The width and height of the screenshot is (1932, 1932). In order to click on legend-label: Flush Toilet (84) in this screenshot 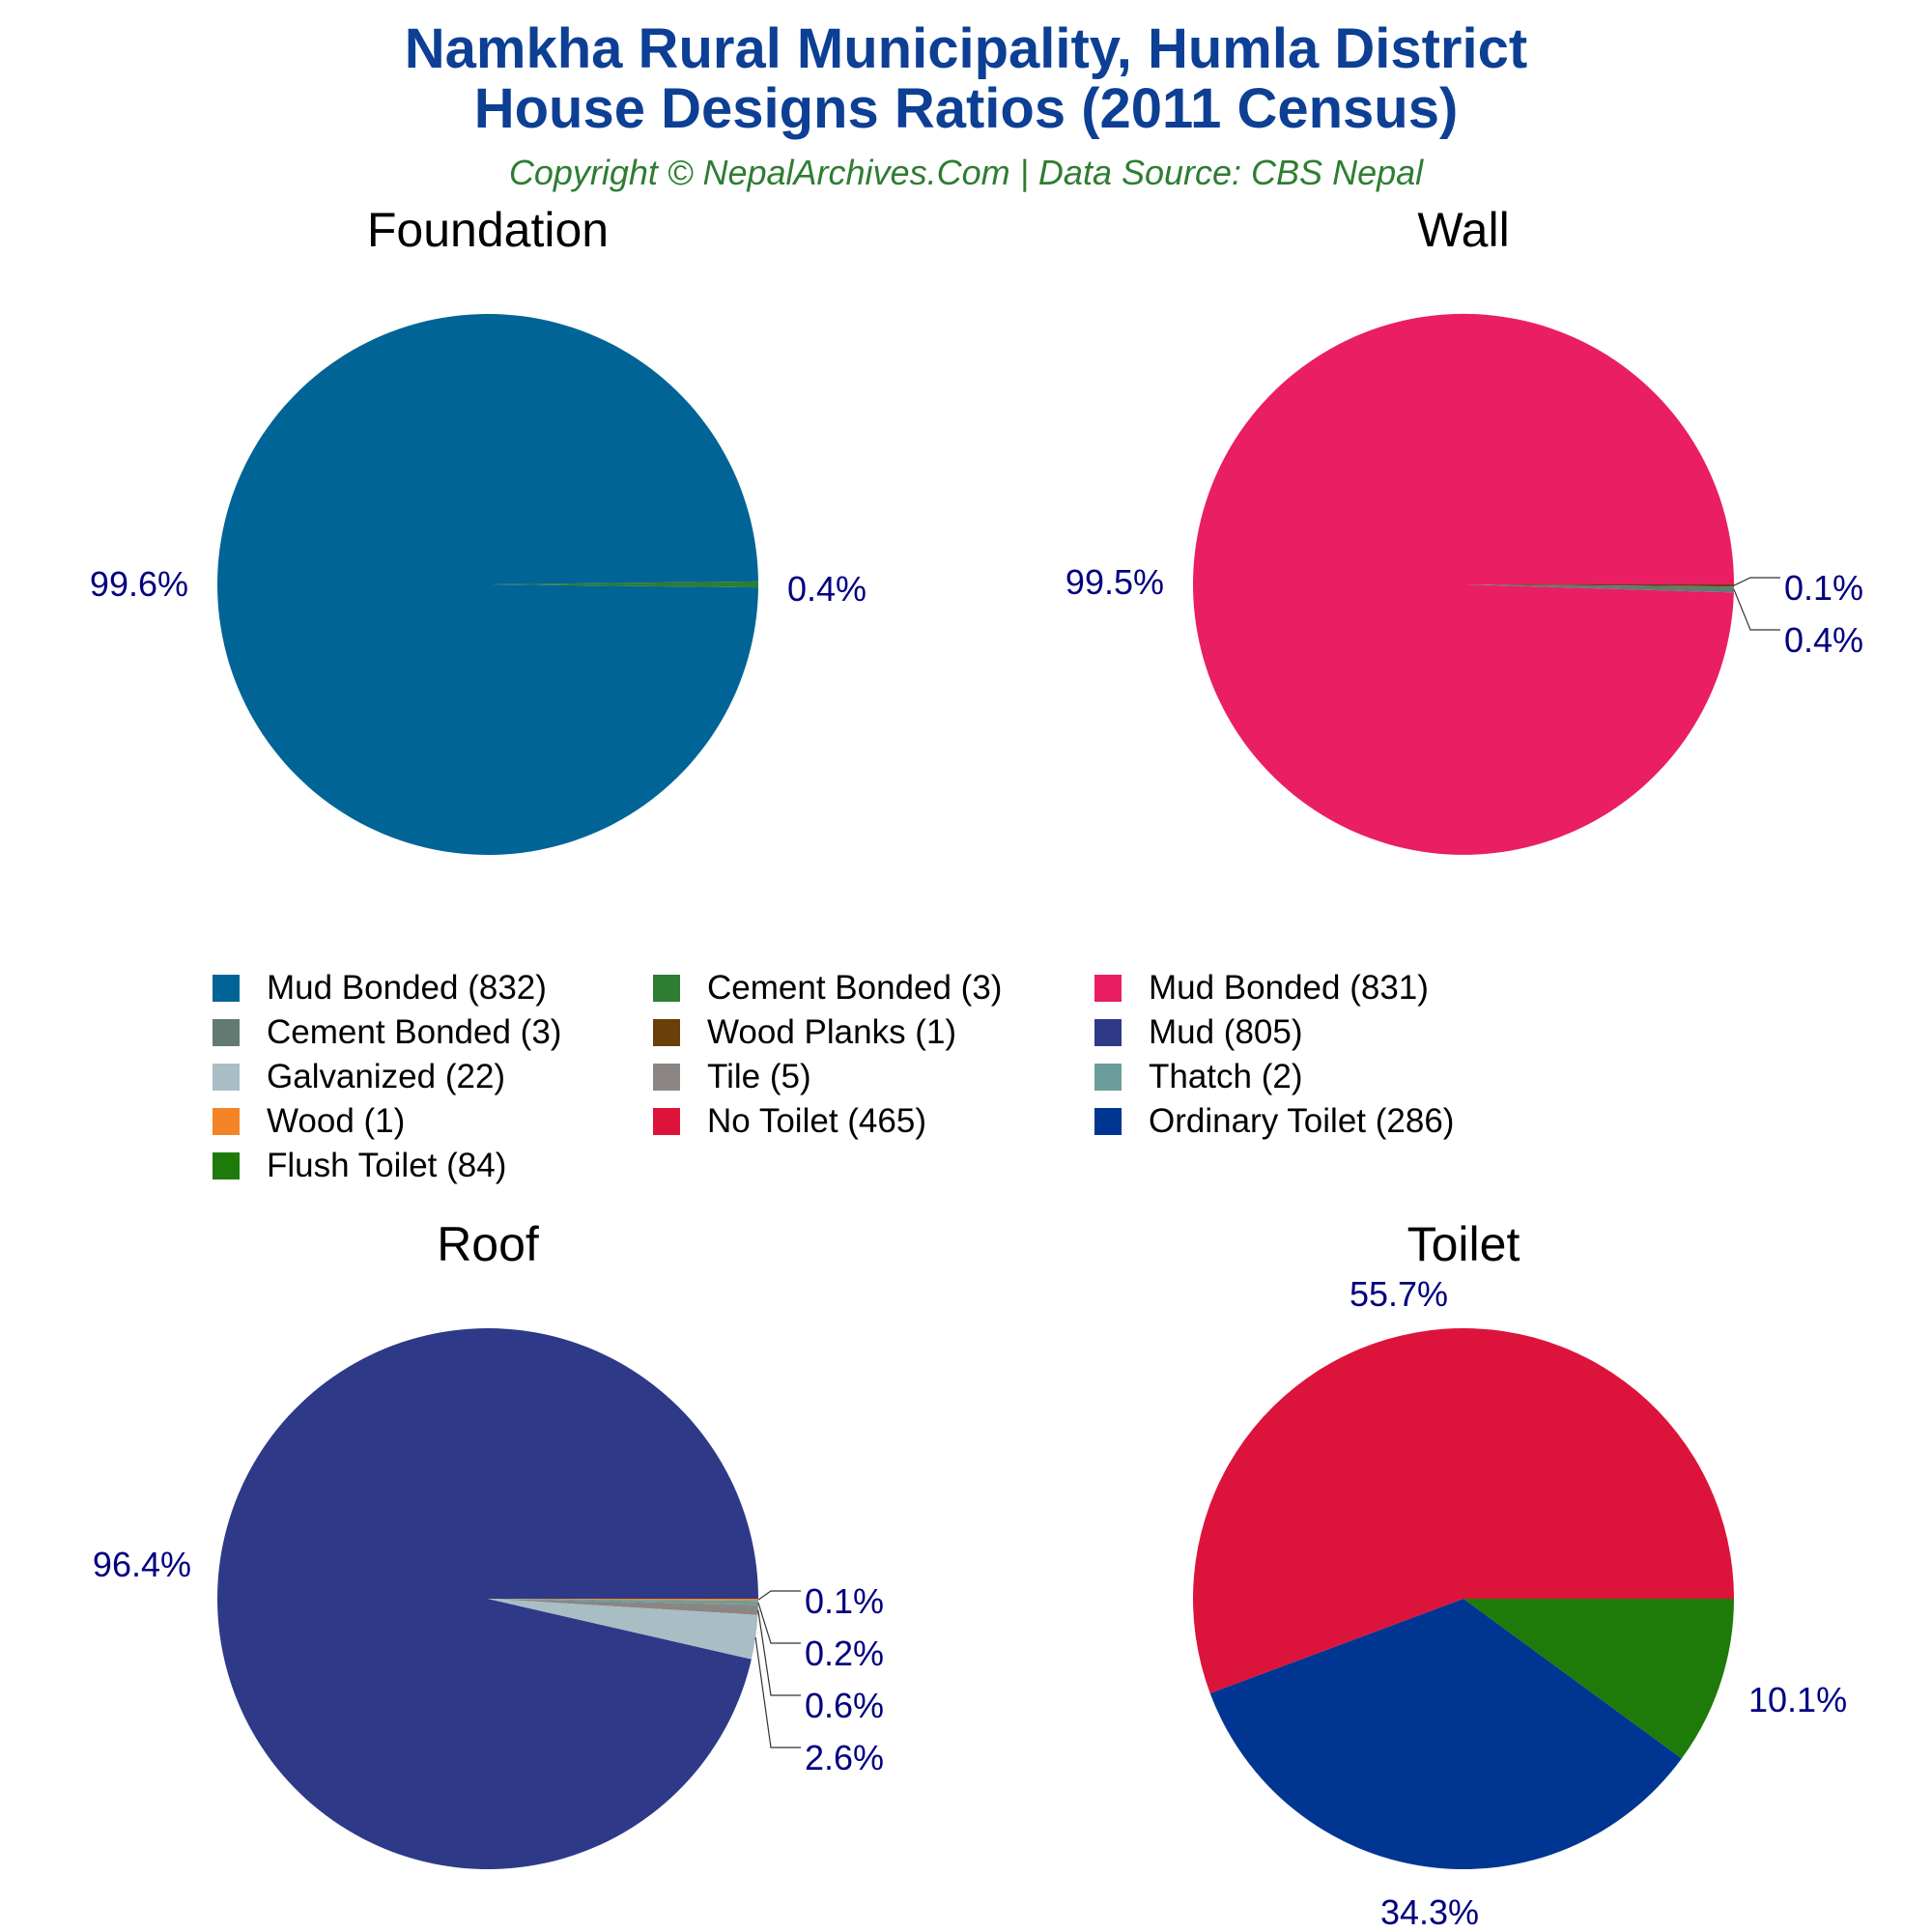, I will do `click(387, 1165)`.